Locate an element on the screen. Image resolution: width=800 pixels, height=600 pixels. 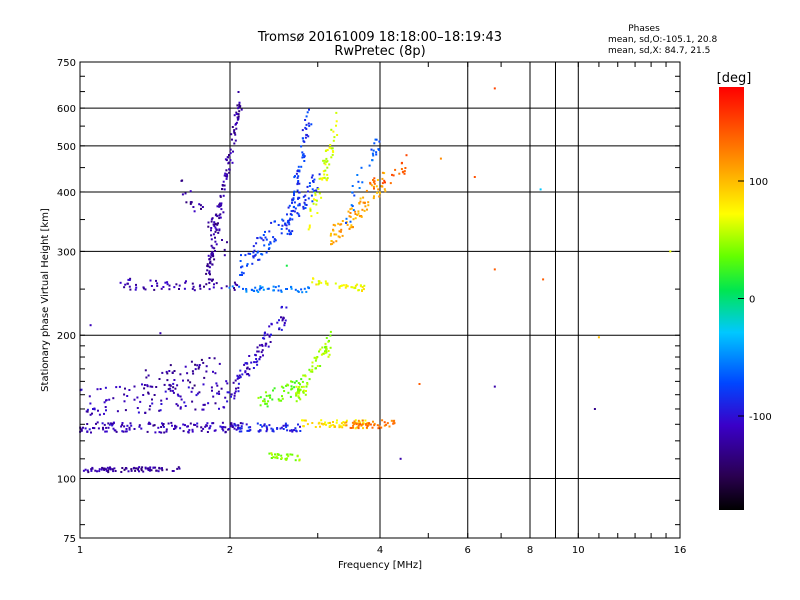
y-axis-label: Stationary phase Virtual Height [km] is located at coordinates (45, 300).